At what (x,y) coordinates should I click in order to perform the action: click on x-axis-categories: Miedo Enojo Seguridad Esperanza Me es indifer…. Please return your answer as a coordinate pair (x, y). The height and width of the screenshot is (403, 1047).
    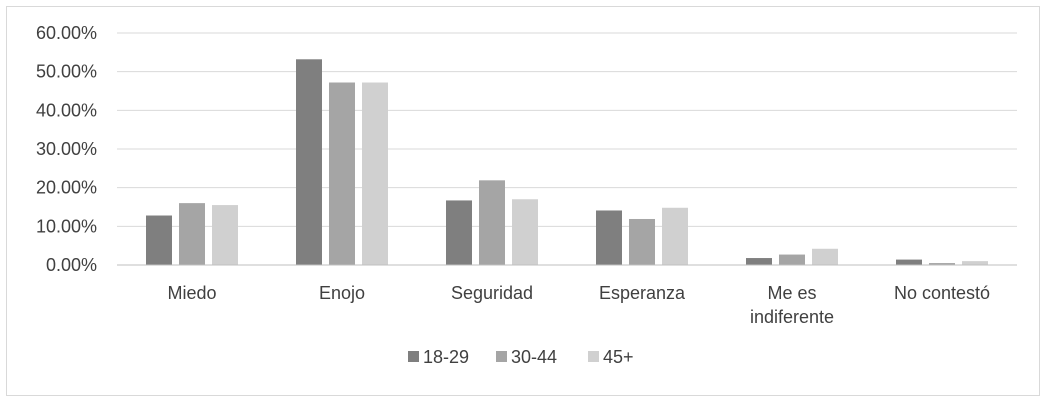
    Looking at the image, I should click on (578, 305).